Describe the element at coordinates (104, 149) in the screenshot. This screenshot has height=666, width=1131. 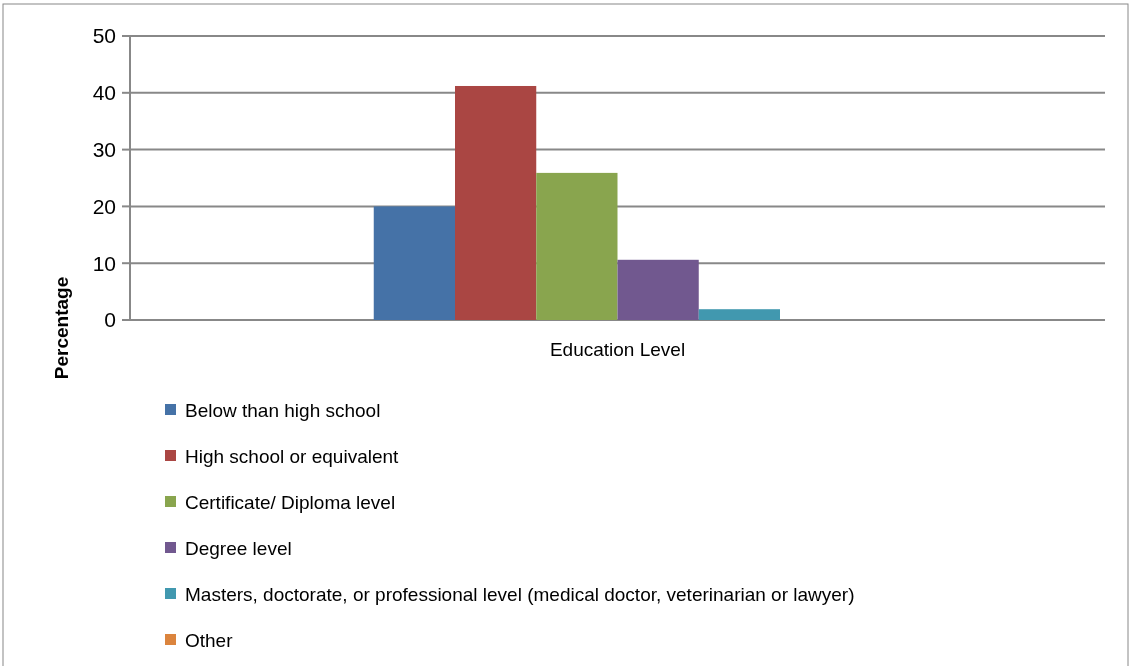
I see `y-tick-label: 30` at that location.